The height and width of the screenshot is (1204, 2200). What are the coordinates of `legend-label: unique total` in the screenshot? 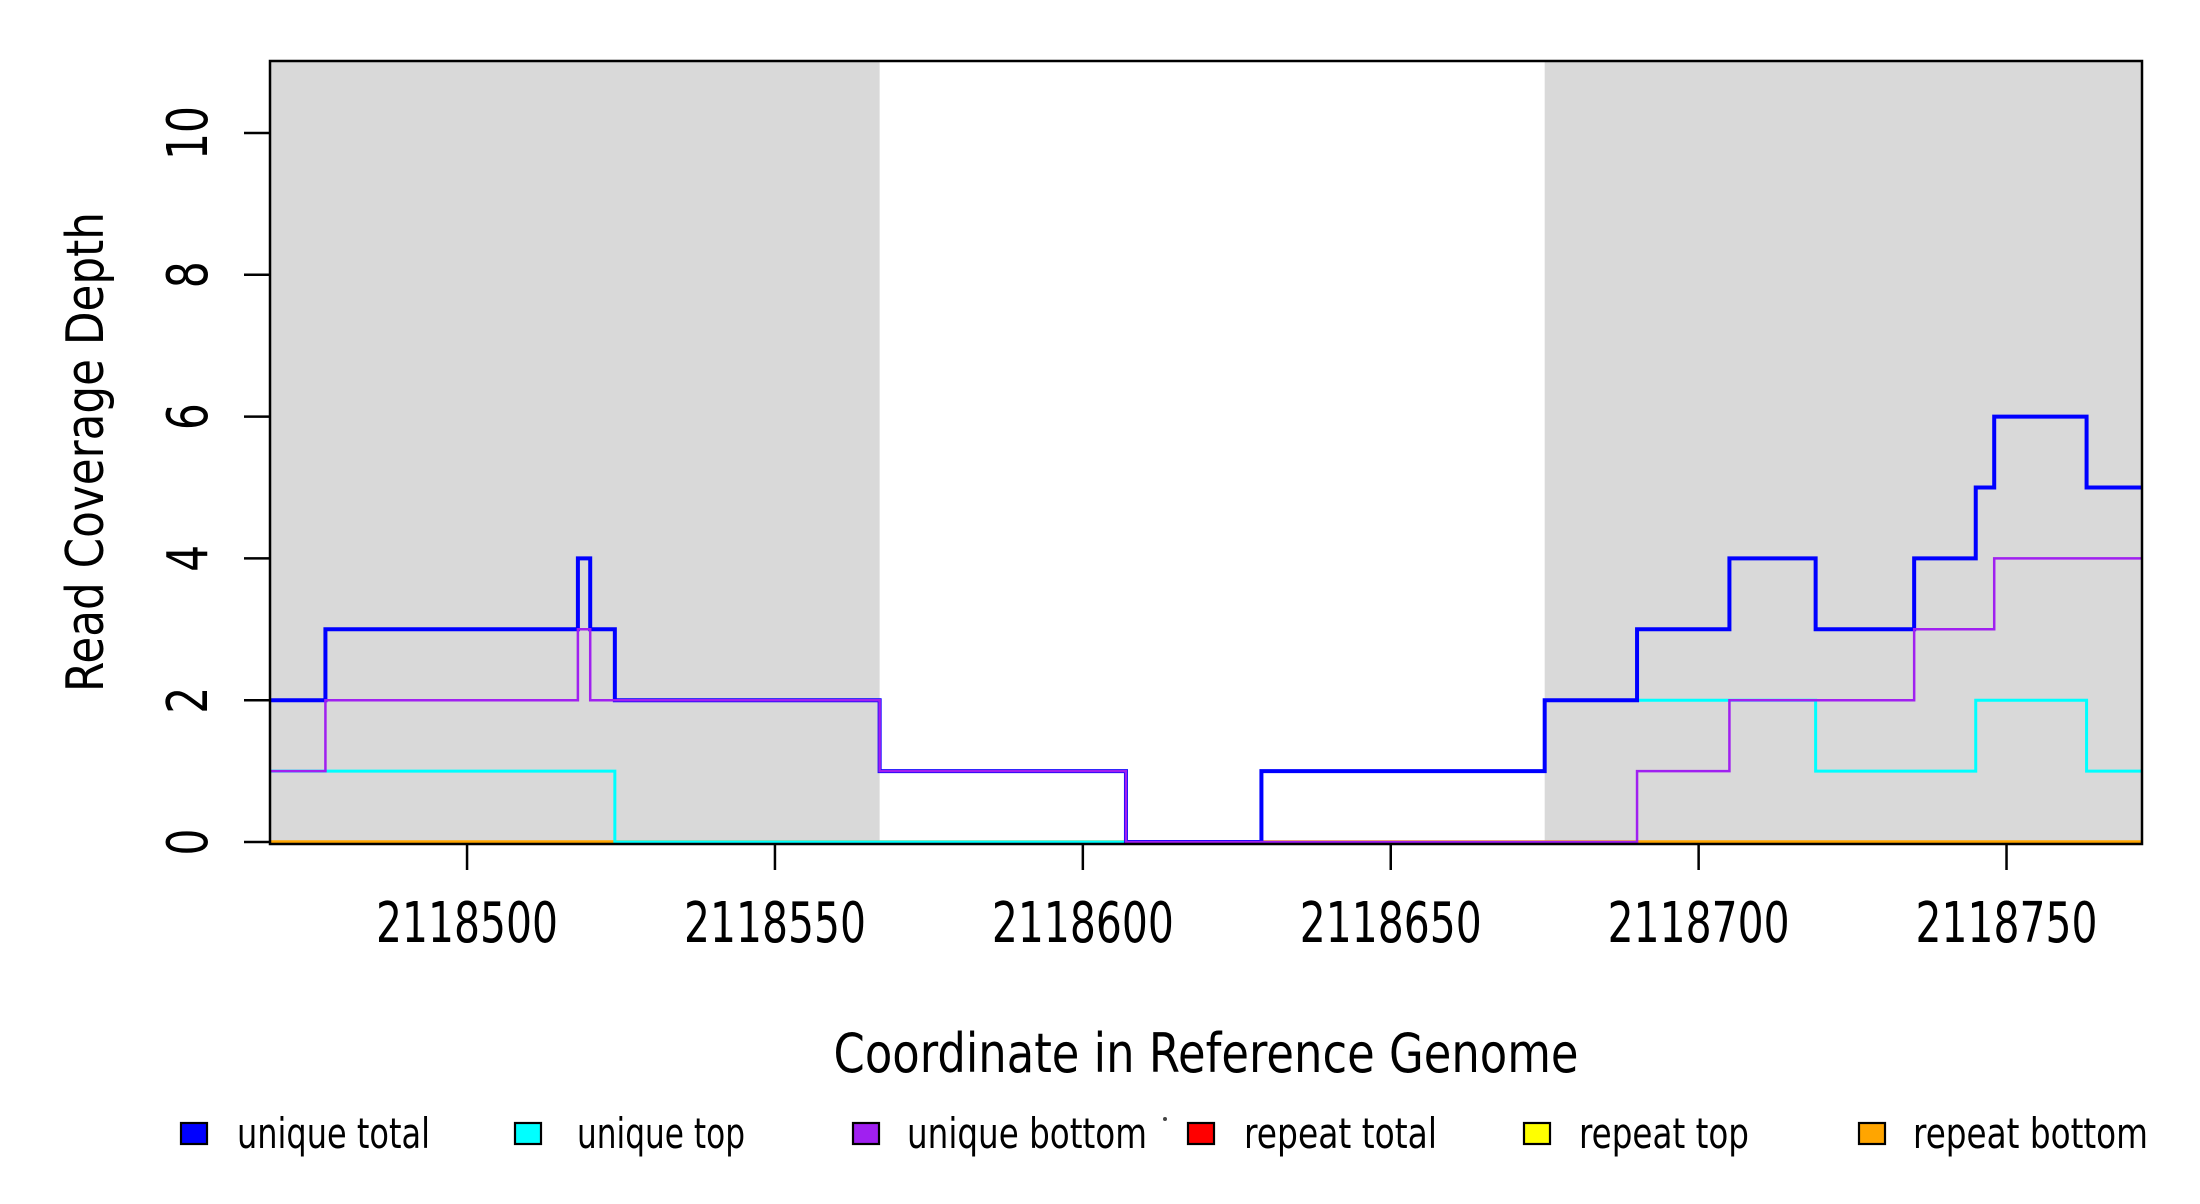 It's located at (333, 1133).